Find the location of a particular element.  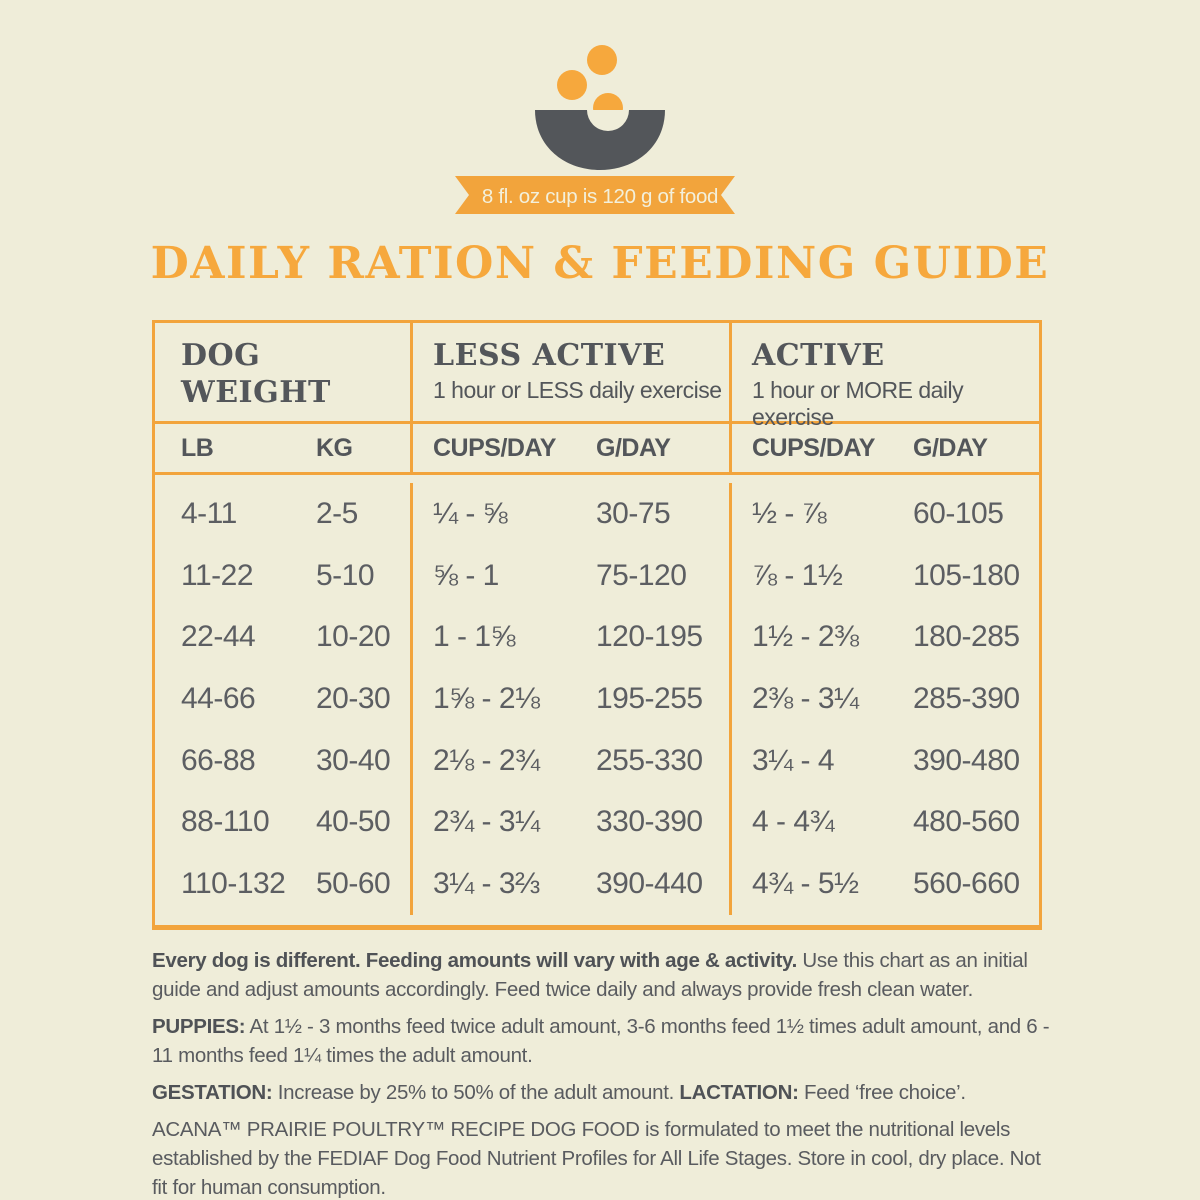

footnote-lead: LACTATION: is located at coordinates (739, 1092).